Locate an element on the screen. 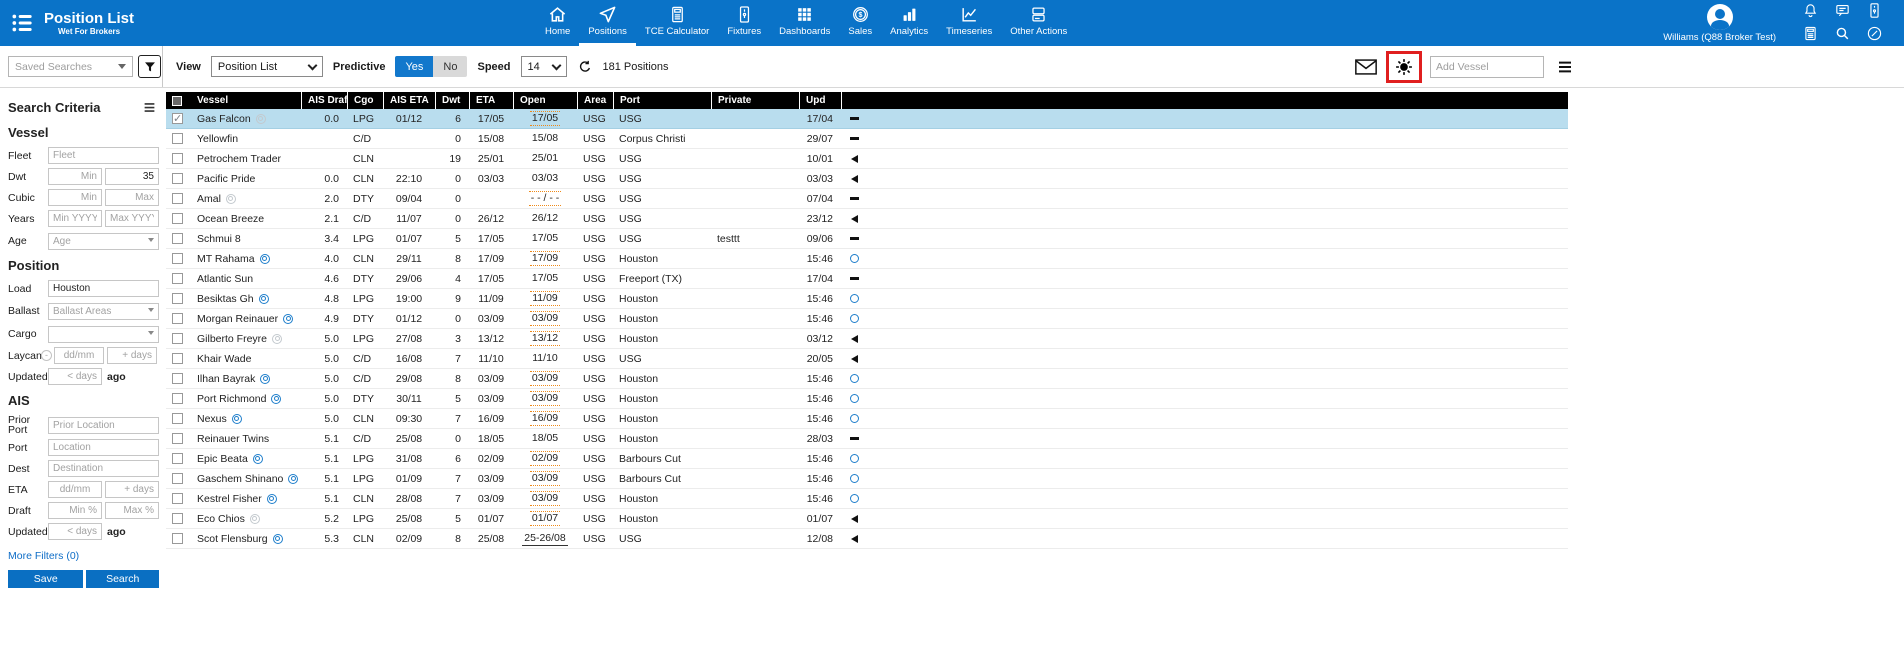  nav-item-timeseries: Timeseries is located at coordinates (969, 23).